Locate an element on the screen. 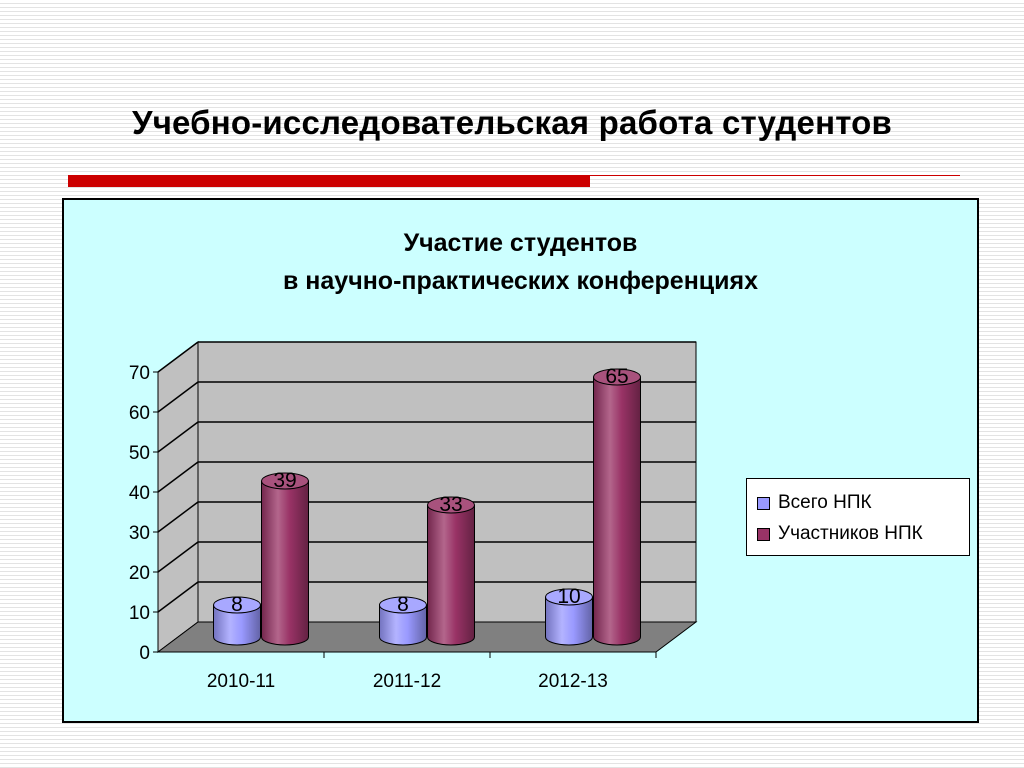  y-tick-label: 10 is located at coordinates (139, 613).